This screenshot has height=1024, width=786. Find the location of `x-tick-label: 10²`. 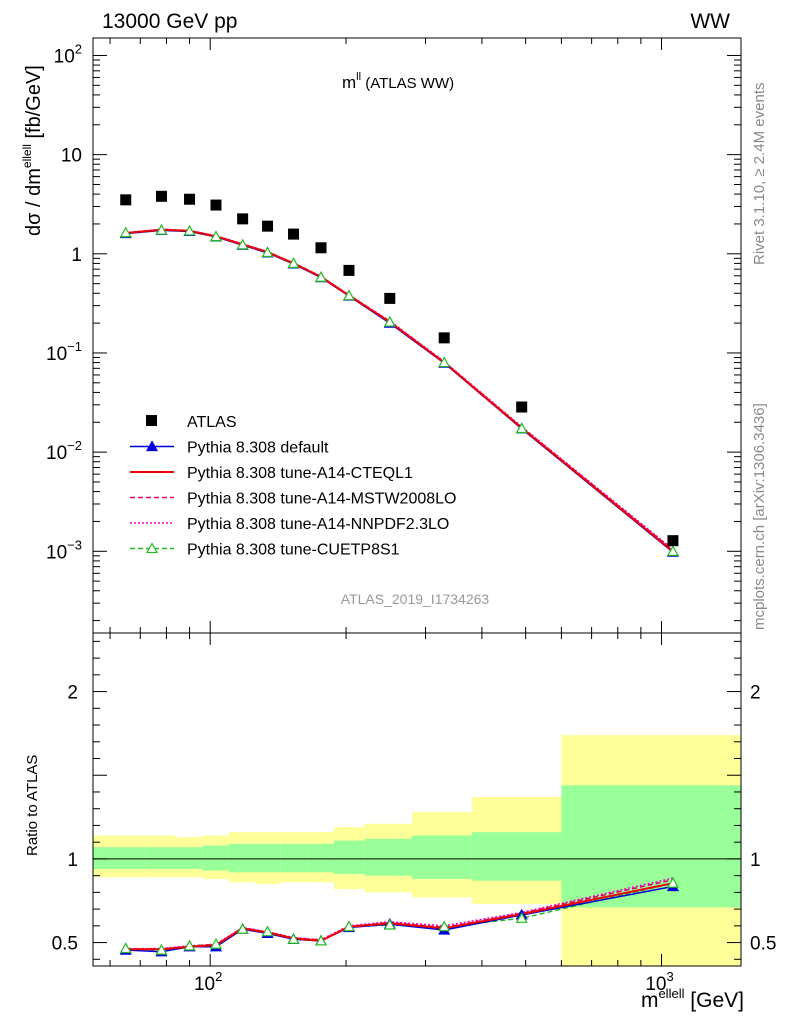

x-tick-label: 10² is located at coordinates (208, 982).